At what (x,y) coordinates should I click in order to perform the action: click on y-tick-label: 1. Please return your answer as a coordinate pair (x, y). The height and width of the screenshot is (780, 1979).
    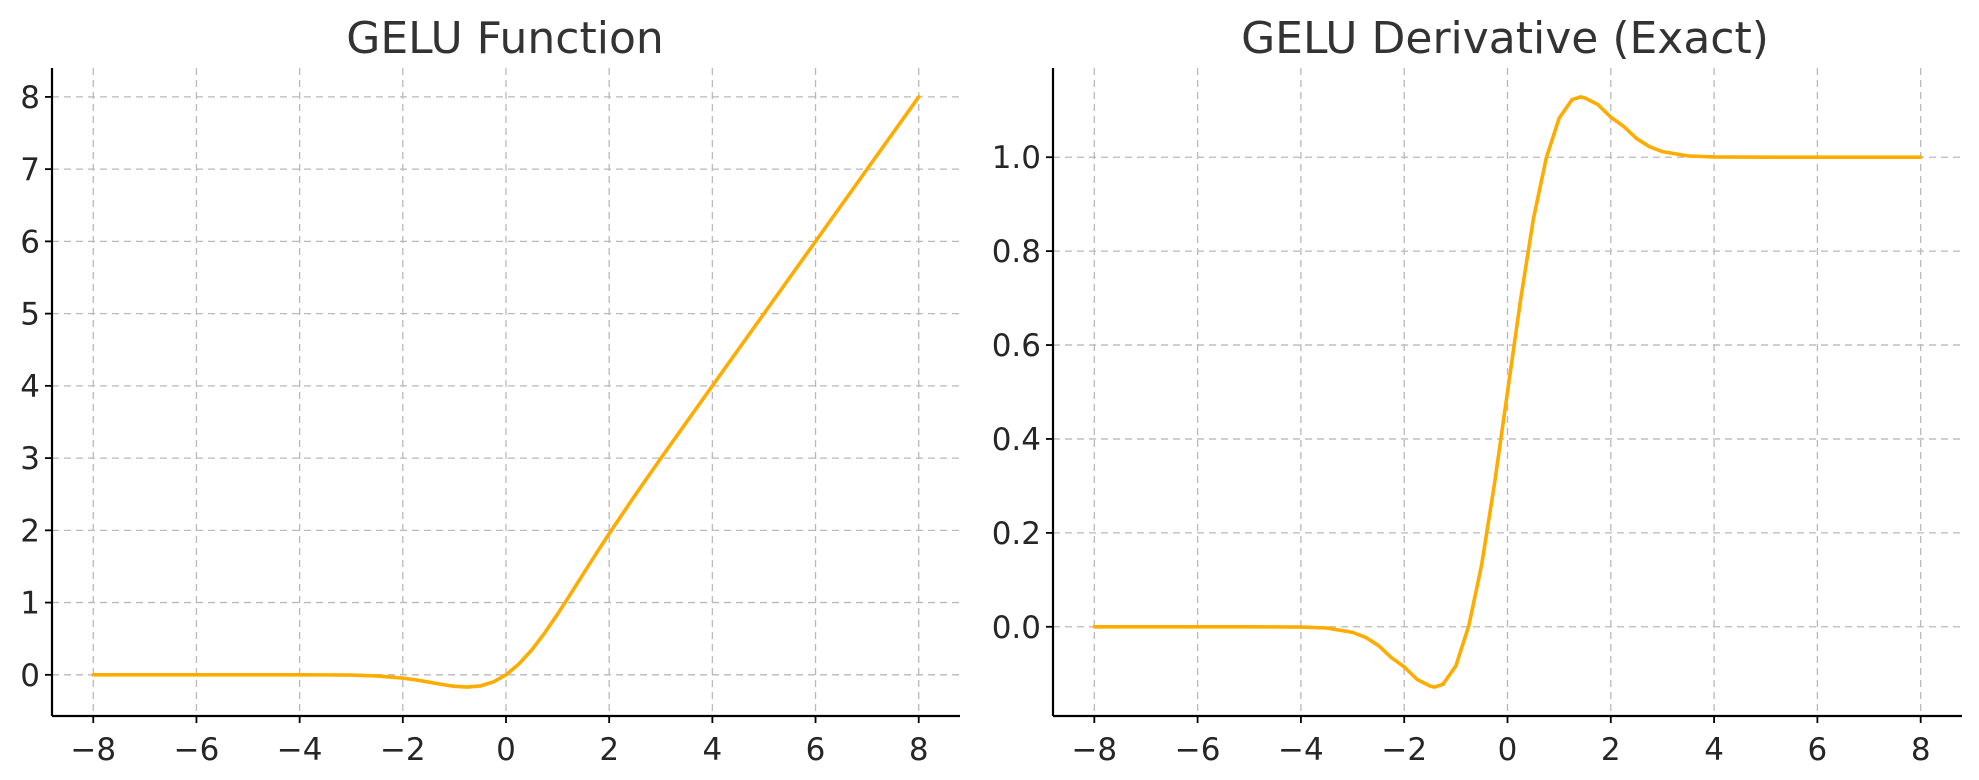
    Looking at the image, I should click on (30, 604).